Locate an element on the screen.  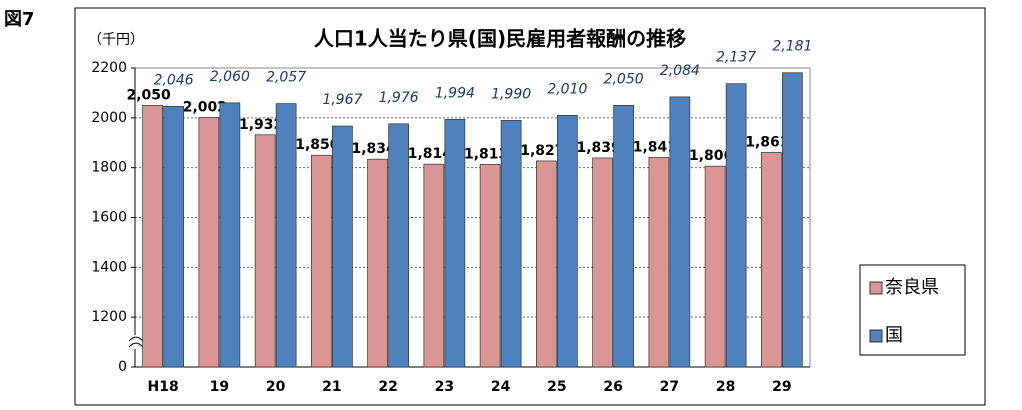
data-label: 2,137 is located at coordinates (736, 58).